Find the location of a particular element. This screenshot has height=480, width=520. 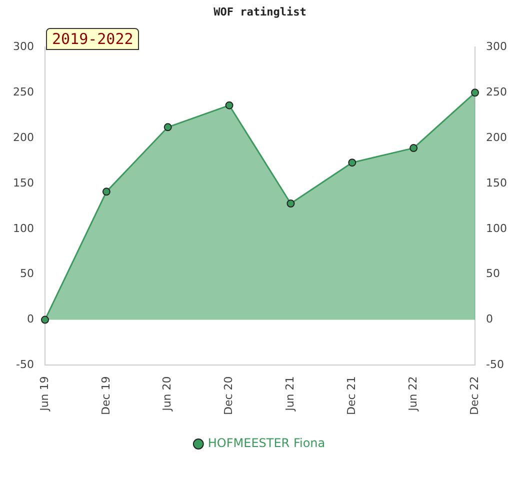

x-tick-label: Jun 20 is located at coordinates (167, 394).